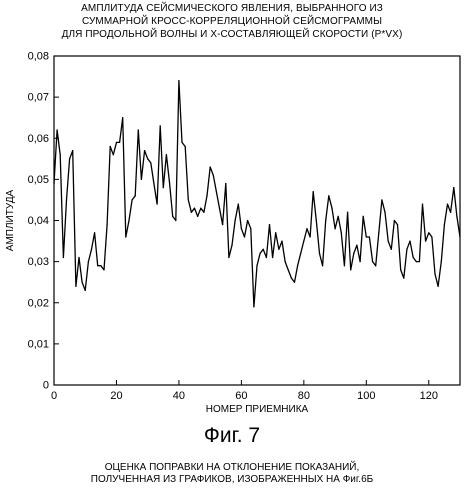 The height and width of the screenshot is (500, 464). I want to click on y-axis-label: АМПЛИТУДА, so click(10, 220).